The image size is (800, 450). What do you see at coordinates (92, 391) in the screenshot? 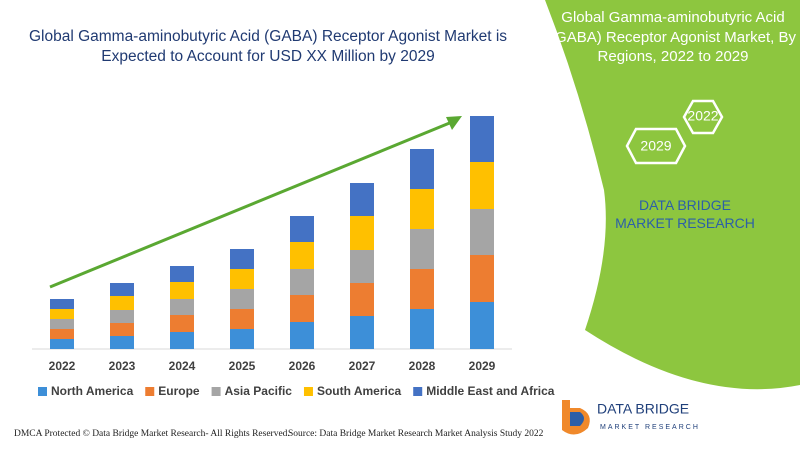
I see `legend-label: North America` at bounding box center [92, 391].